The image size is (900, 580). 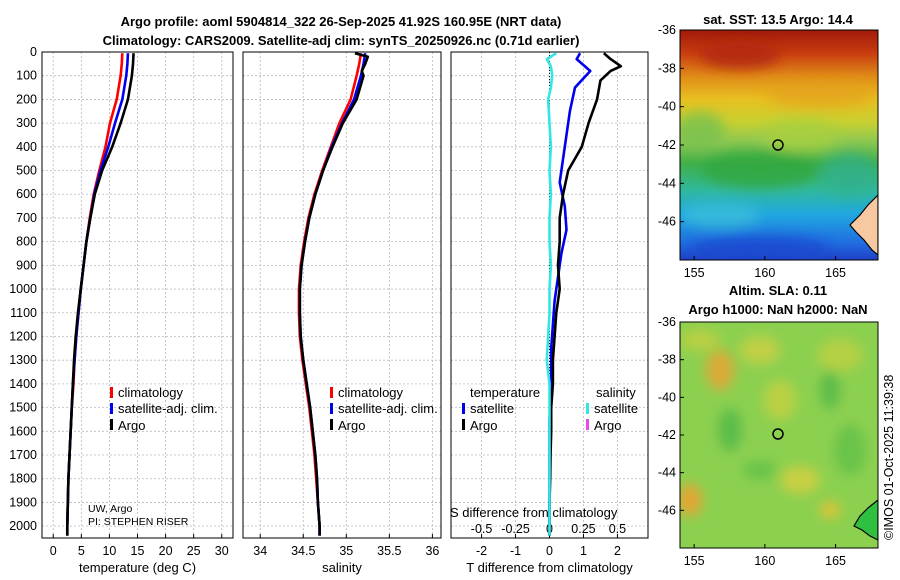 I want to click on satellite-adj-clim-line, so click(x=332, y=294).